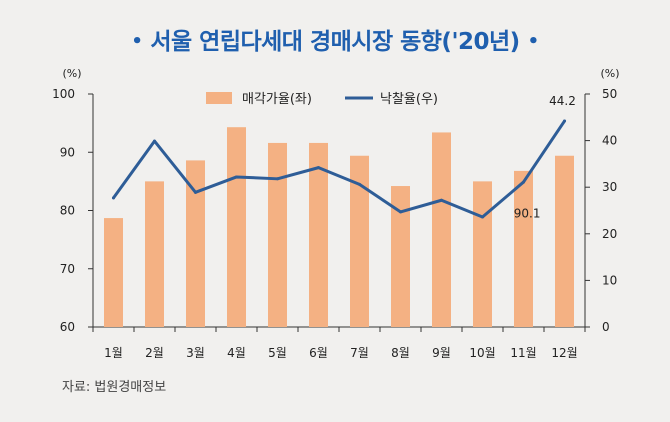  I want to click on line-data-label: 44.2, so click(562, 101).